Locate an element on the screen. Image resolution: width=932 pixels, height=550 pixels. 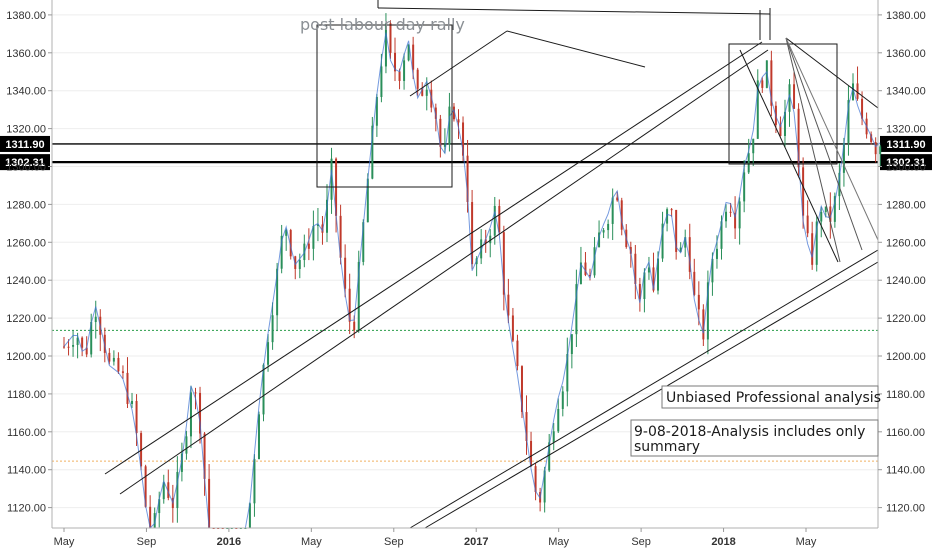
y-tick-label-right: 1320.00 is located at coordinates (906, 130).